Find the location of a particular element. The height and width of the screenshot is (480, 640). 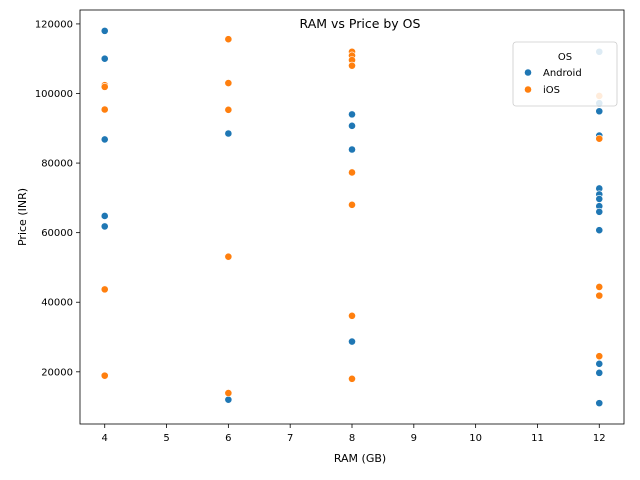

x-tick-label: 8 is located at coordinates (352, 438).